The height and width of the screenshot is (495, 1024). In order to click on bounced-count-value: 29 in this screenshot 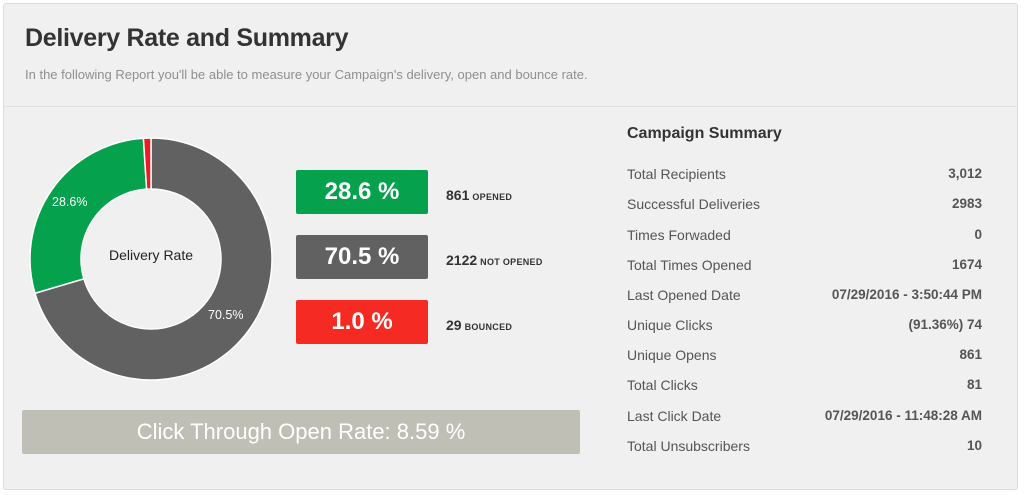, I will do `click(454, 325)`.